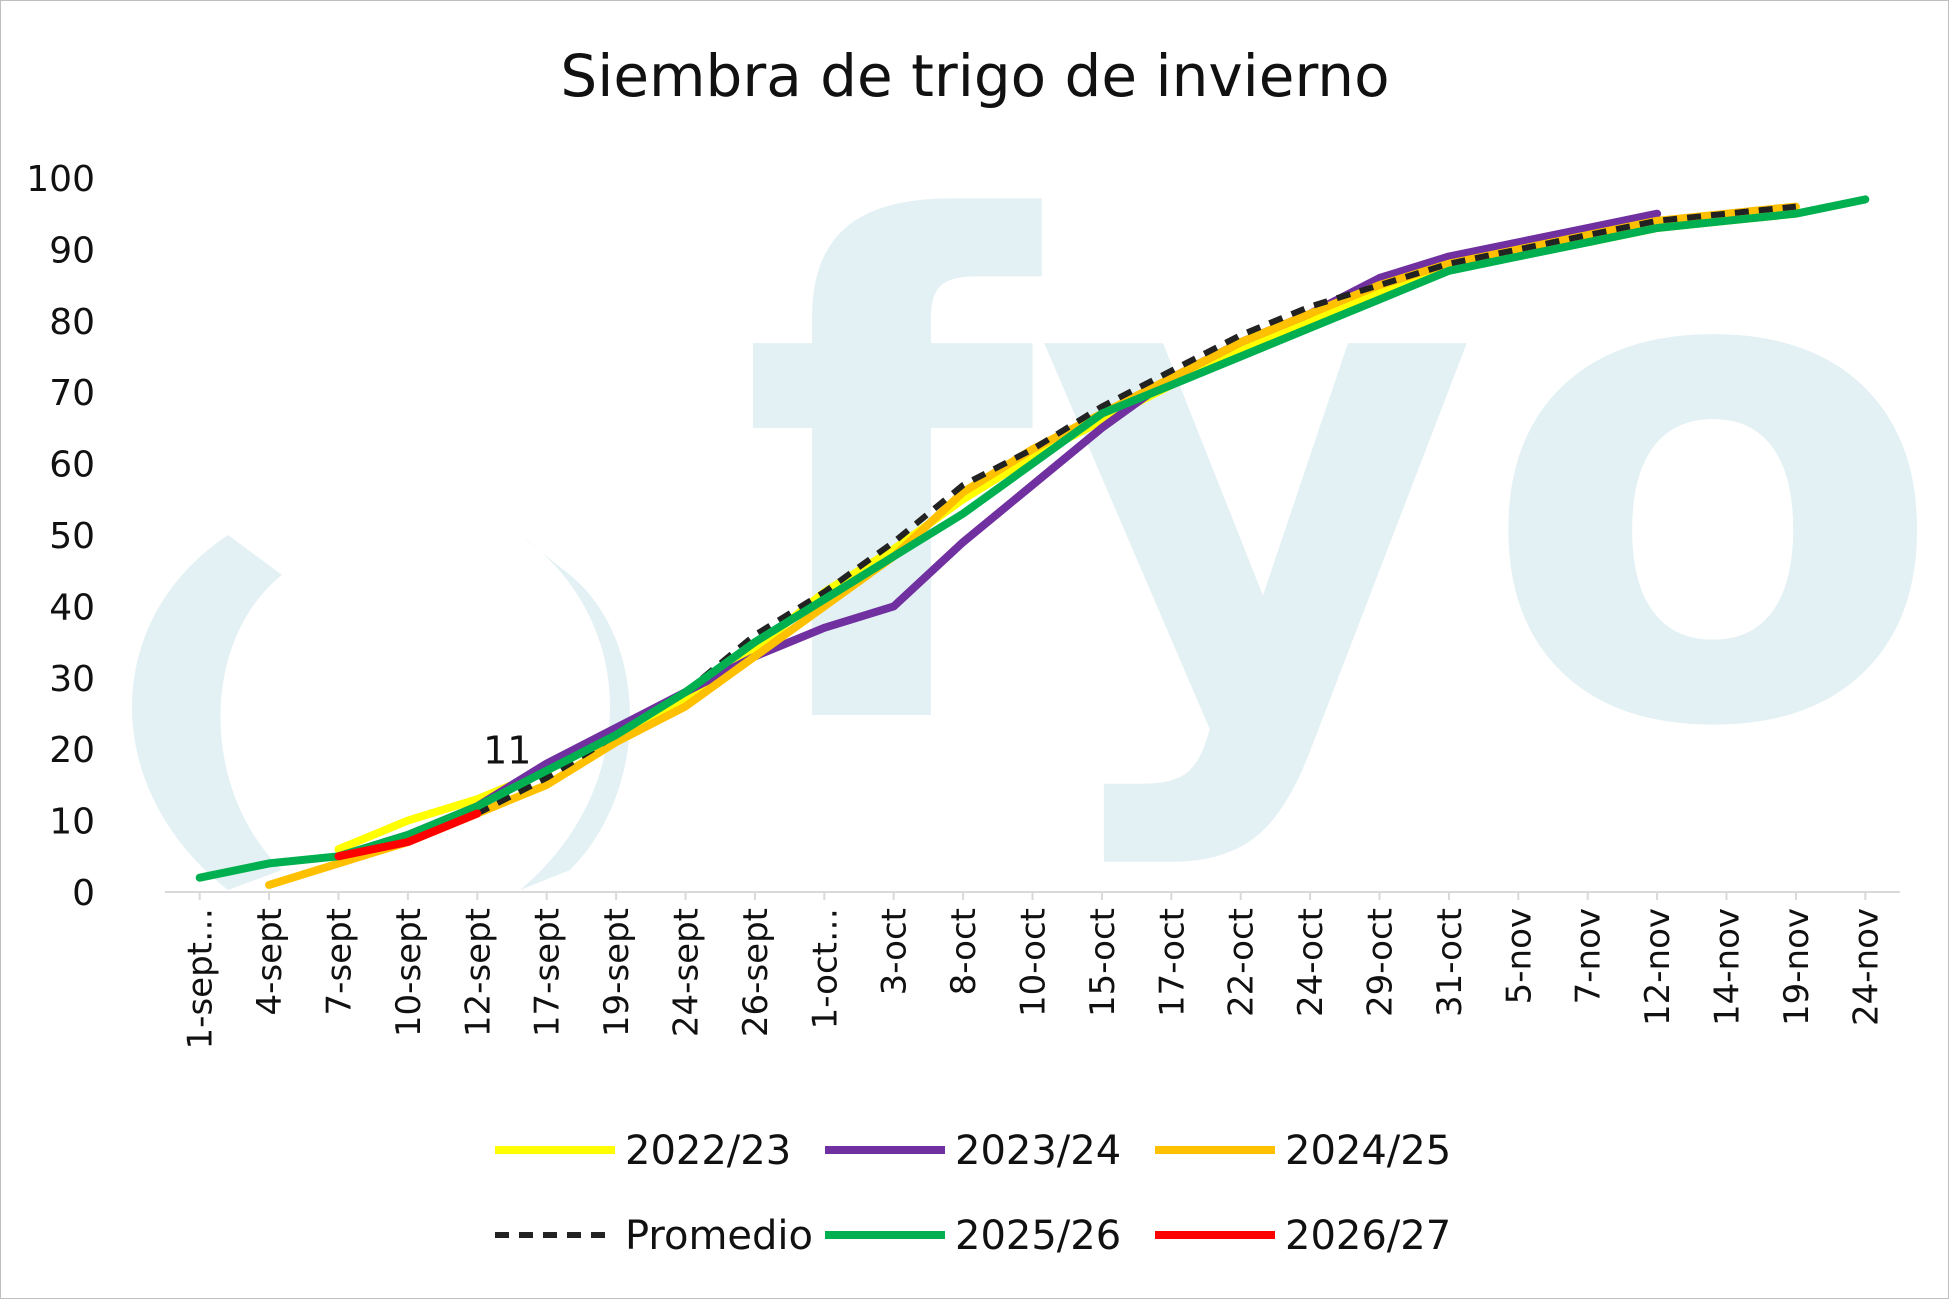 This screenshot has height=1301, width=1951. What do you see at coordinates (756, 972) in the screenshot?
I see `x-tick-label: 26-sept` at bounding box center [756, 972].